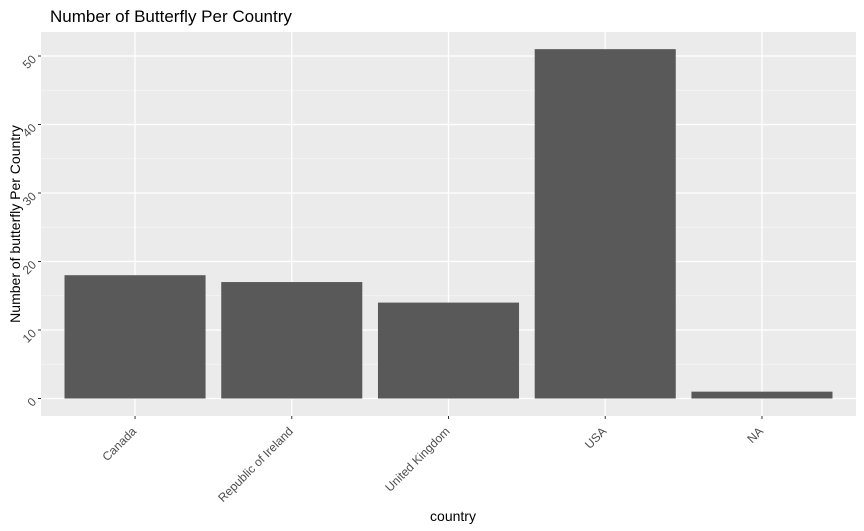 This screenshot has width=864, height=531. What do you see at coordinates (31, 402) in the screenshot?
I see `y-tick-label: 0` at bounding box center [31, 402].